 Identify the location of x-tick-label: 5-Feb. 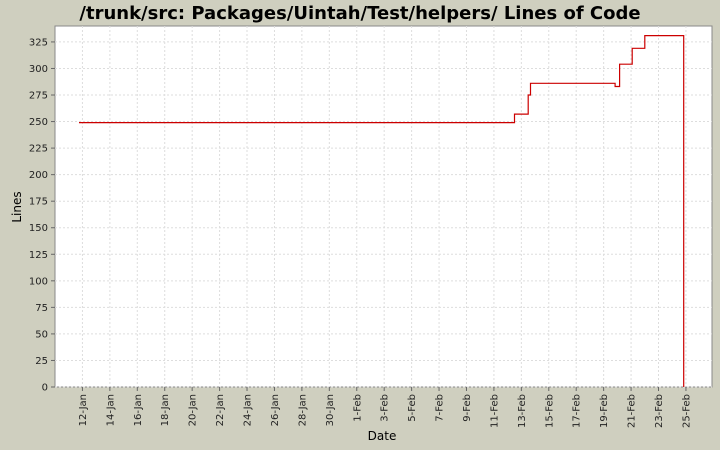
(412, 408).